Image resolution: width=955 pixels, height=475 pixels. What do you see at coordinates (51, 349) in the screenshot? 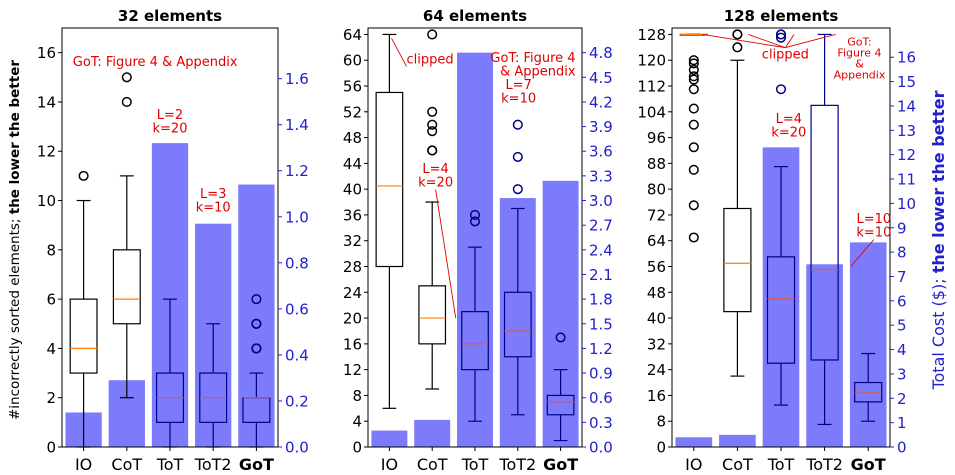
I see `left-tick-label: 4` at bounding box center [51, 349].